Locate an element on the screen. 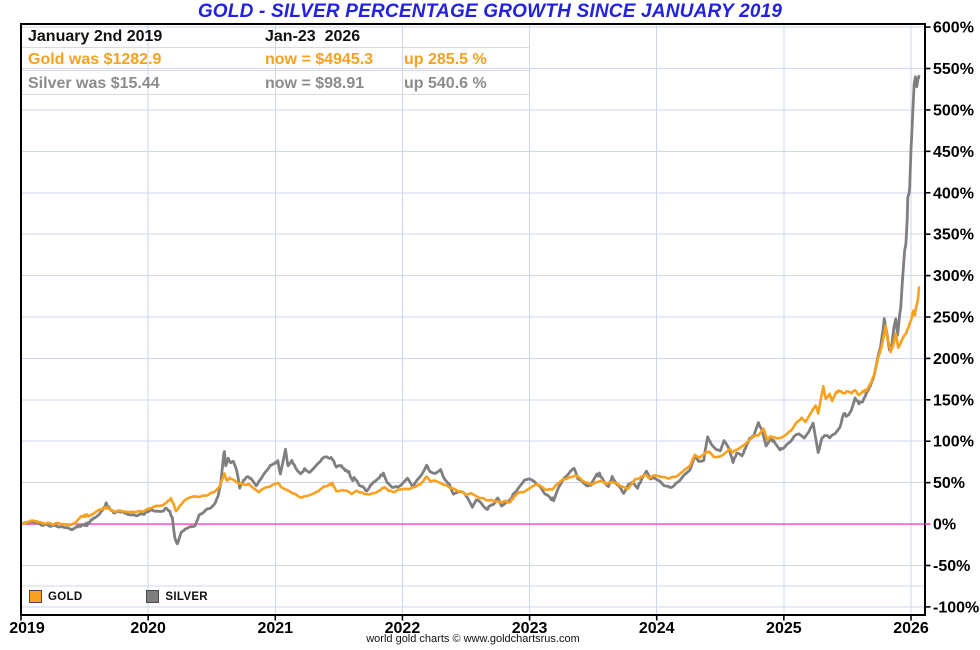 This screenshot has height=650, width=980. y-tick-label: 600% is located at coordinates (953, 28).